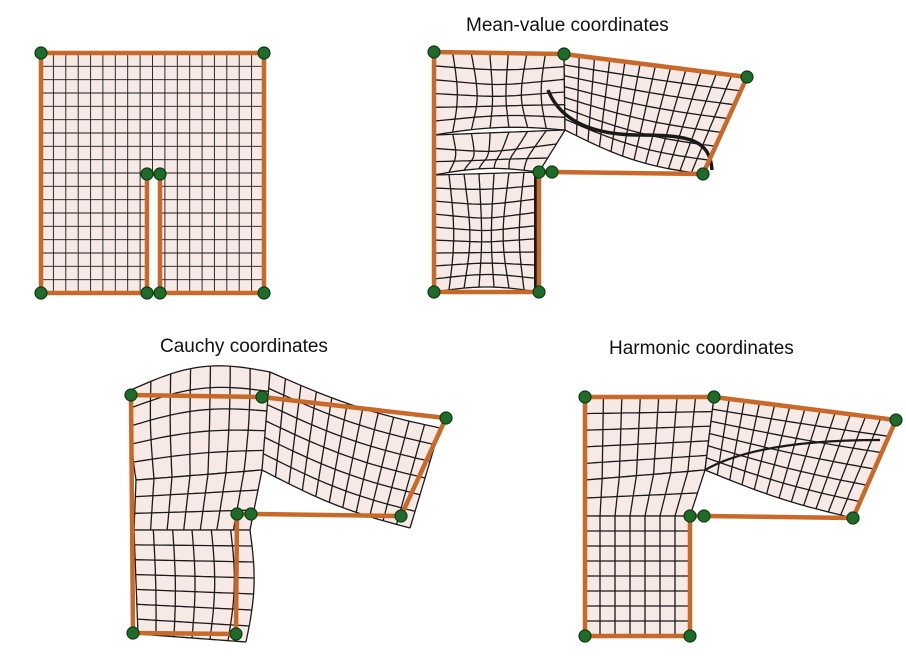  I want to click on panel-title-mean-value: Mean-value coordinates, so click(567, 25).